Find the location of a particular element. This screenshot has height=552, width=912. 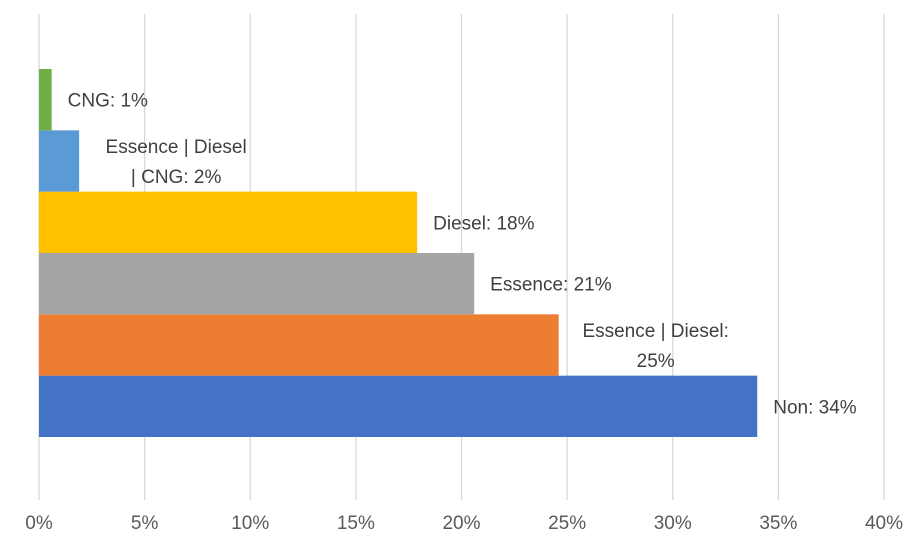

data-label-line: 25% is located at coordinates (656, 361).